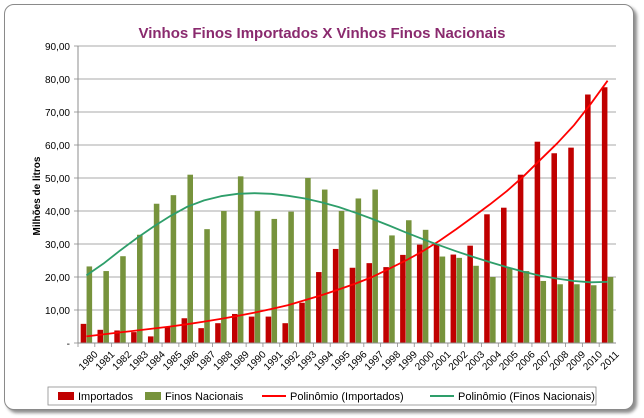 The height and width of the screenshot is (418, 644). What do you see at coordinates (57, 311) in the screenshot?
I see `y-tick-label: 10,00` at bounding box center [57, 311].